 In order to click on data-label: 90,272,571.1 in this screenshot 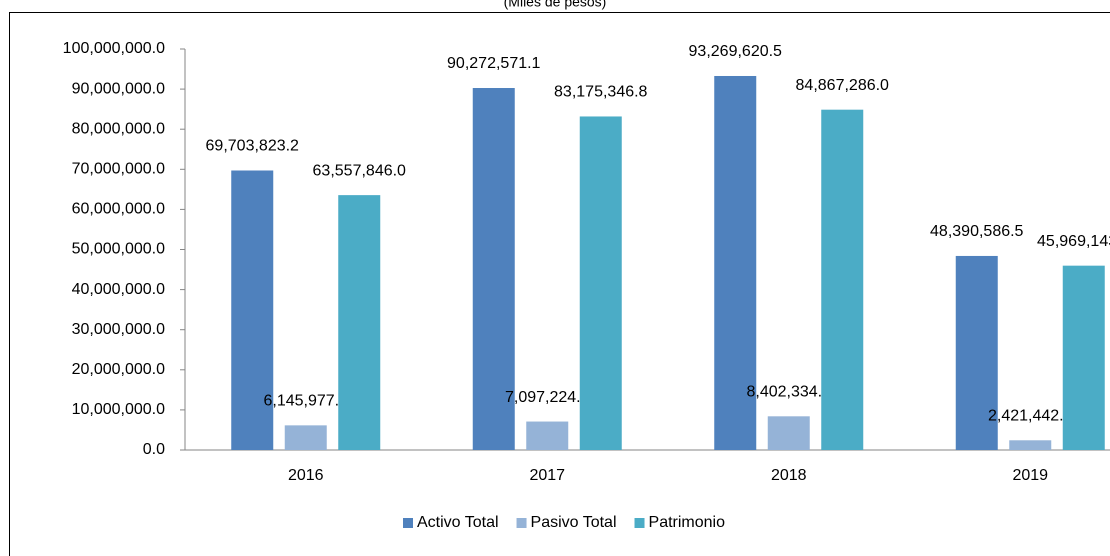, I will do `click(494, 63)`.